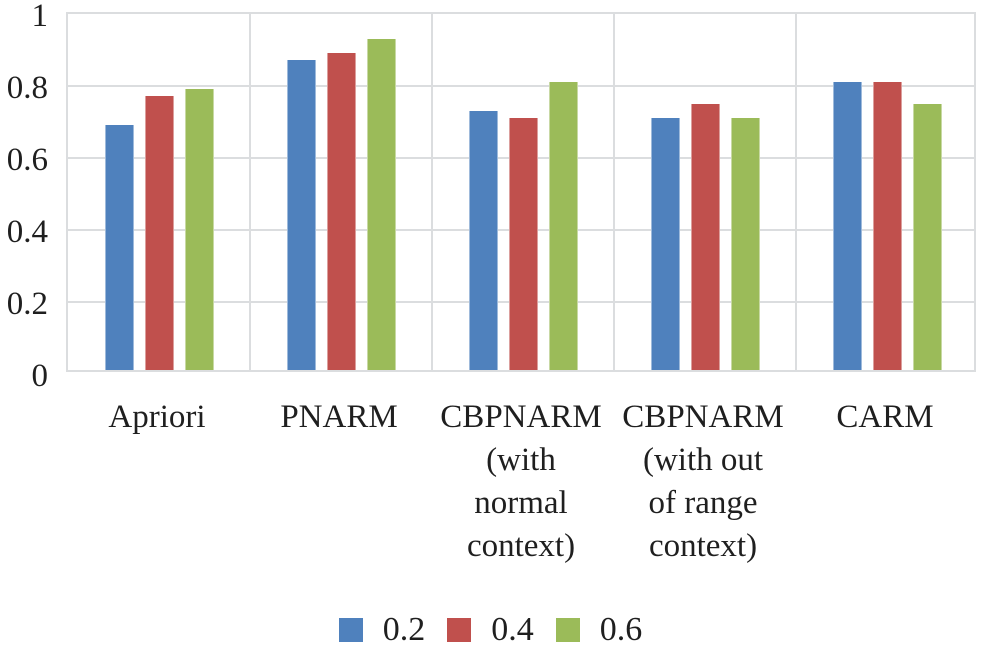 Image resolution: width=981 pixels, height=651 pixels. I want to click on bar-0.4-5, so click(887, 226).